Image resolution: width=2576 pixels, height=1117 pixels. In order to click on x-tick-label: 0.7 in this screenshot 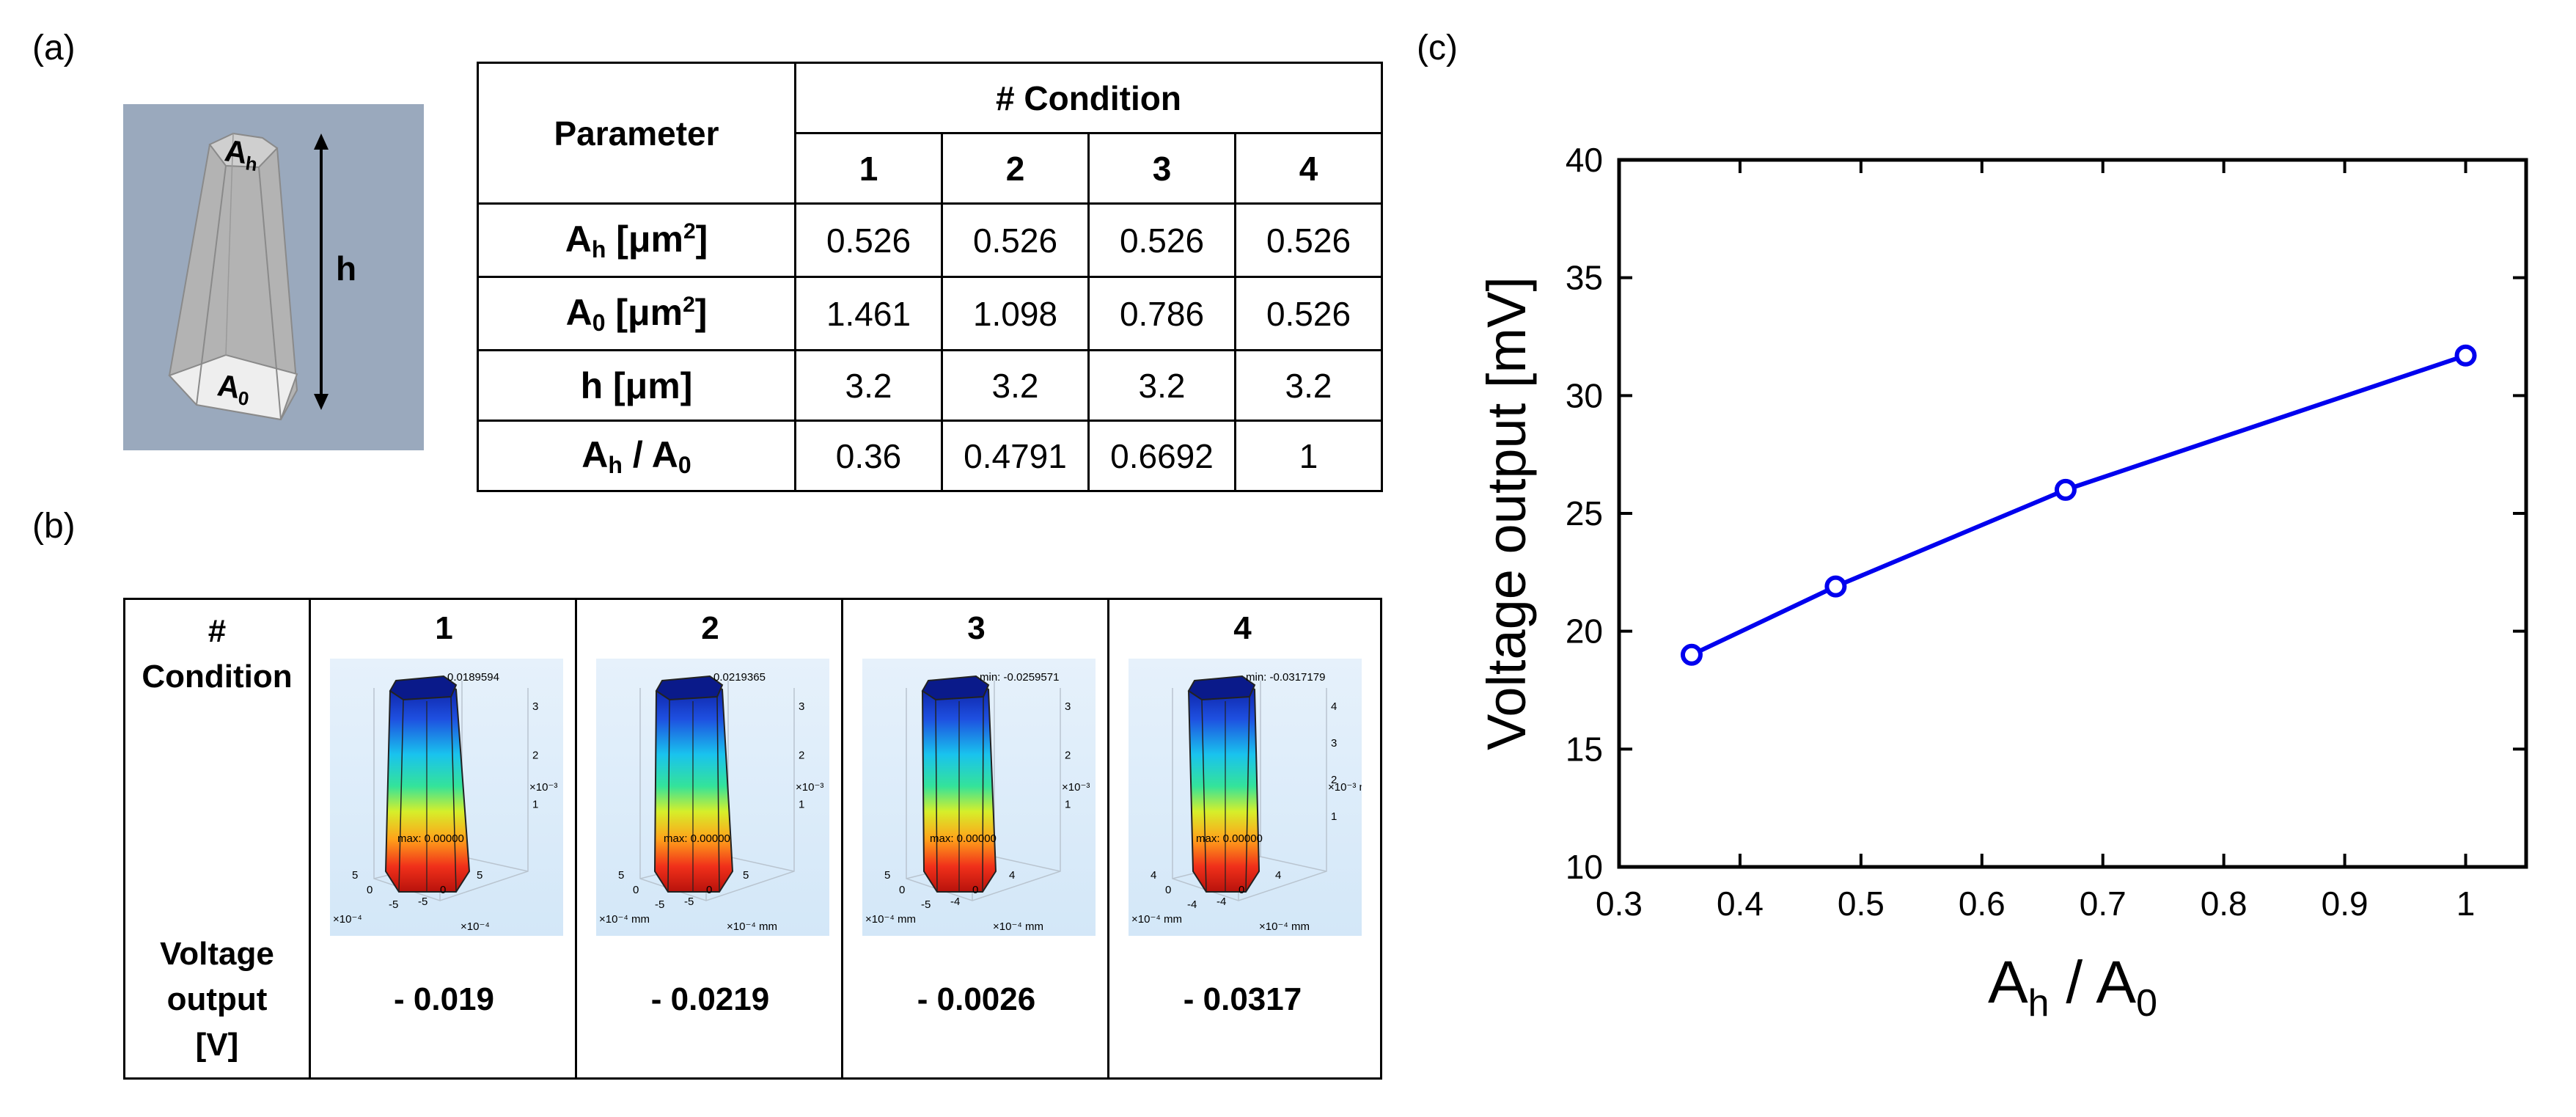, I will do `click(2103, 904)`.